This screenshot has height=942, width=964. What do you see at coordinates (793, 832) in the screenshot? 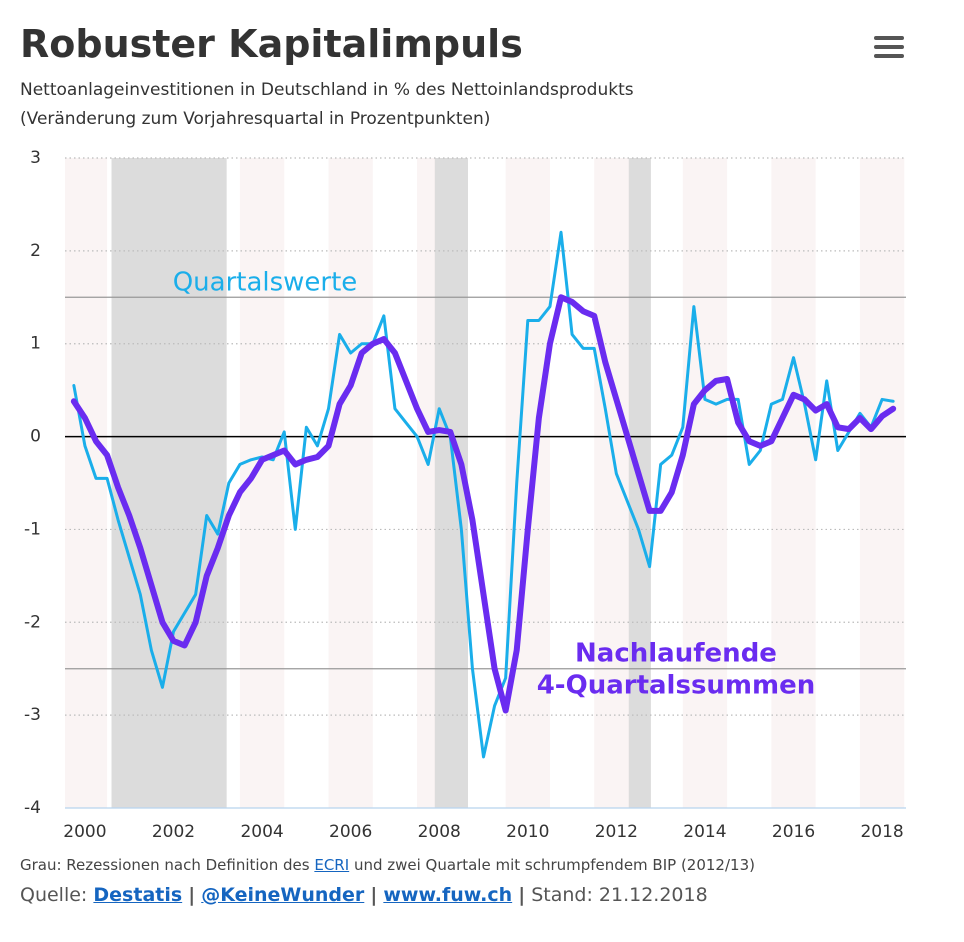
I see `x-tick-label: 2016` at bounding box center [793, 832].